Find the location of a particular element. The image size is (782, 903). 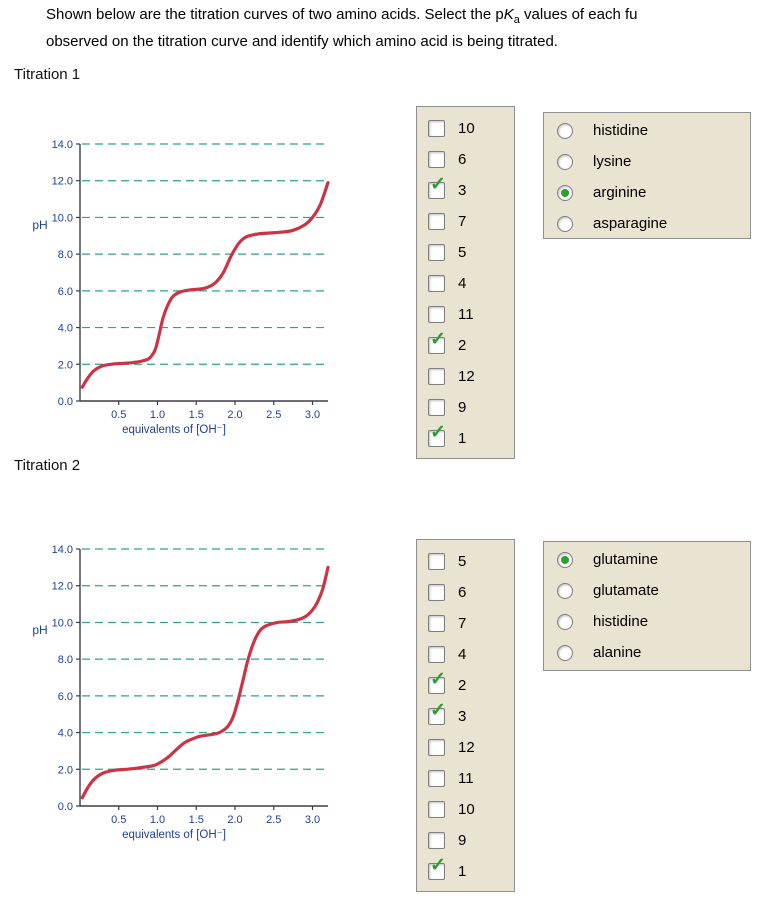

pka-value-label: 1 is located at coordinates (462, 871).